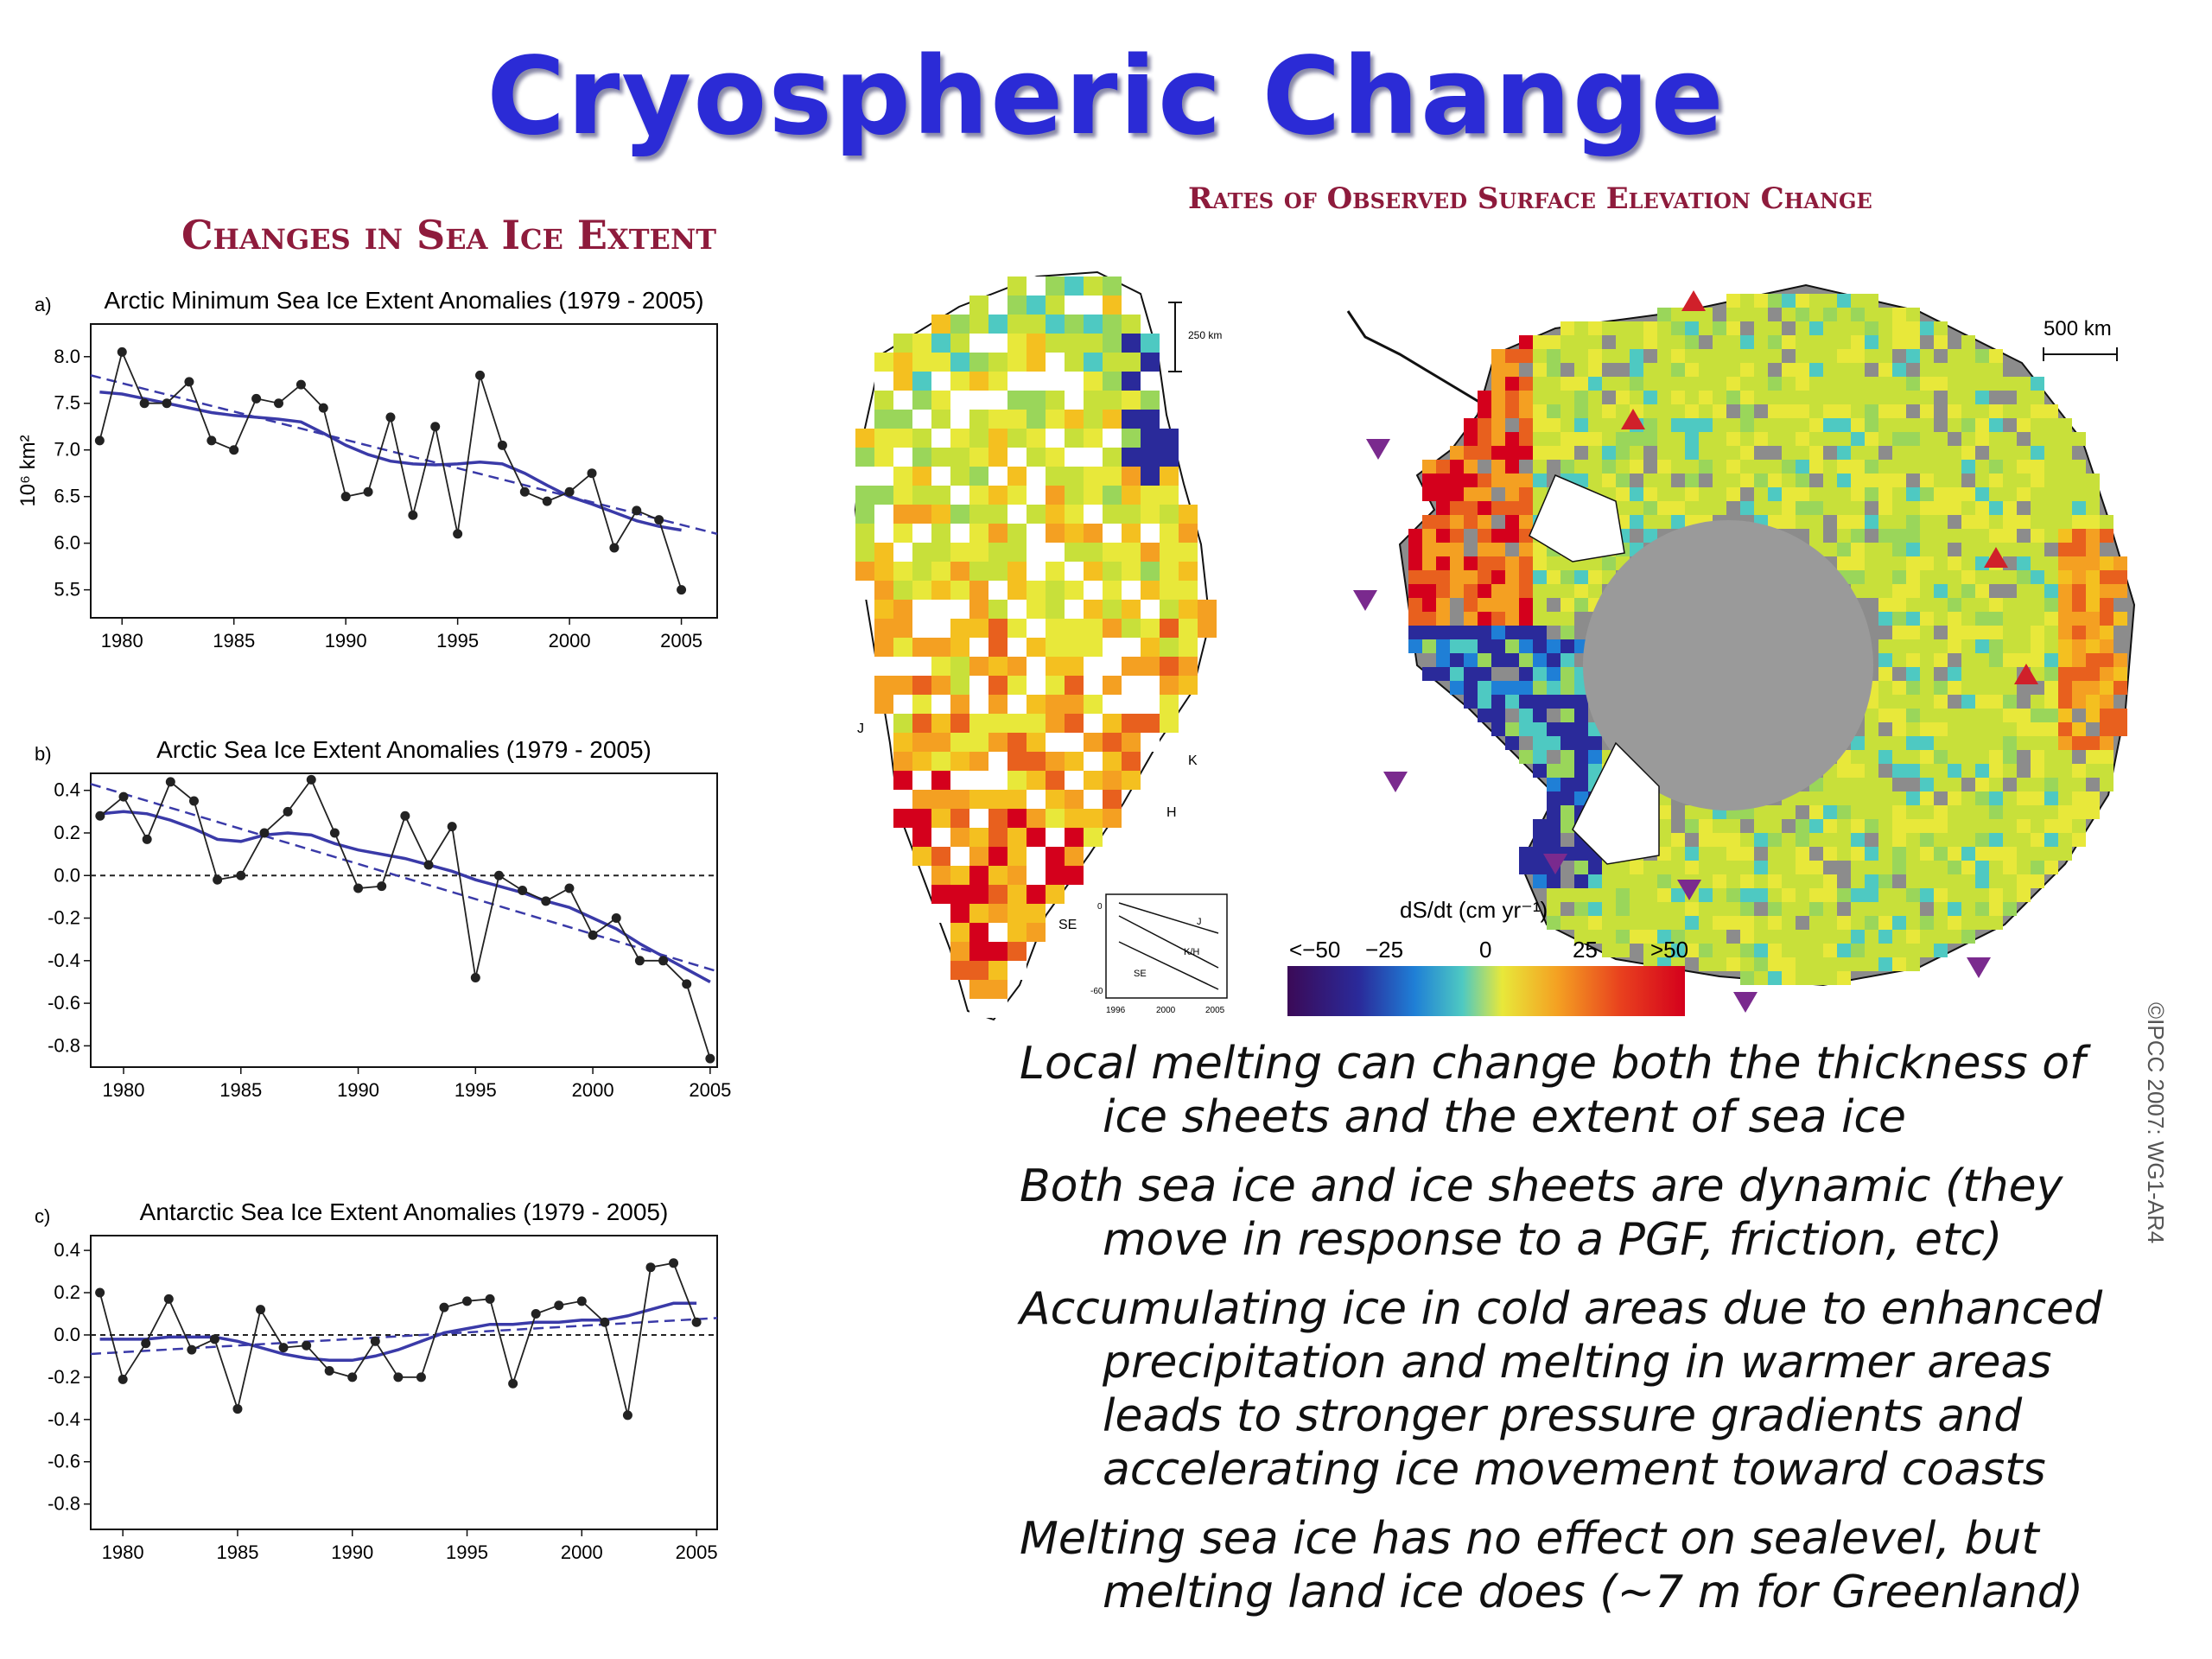  I want to click on xtick-label-b-4: 2000, so click(593, 1090).